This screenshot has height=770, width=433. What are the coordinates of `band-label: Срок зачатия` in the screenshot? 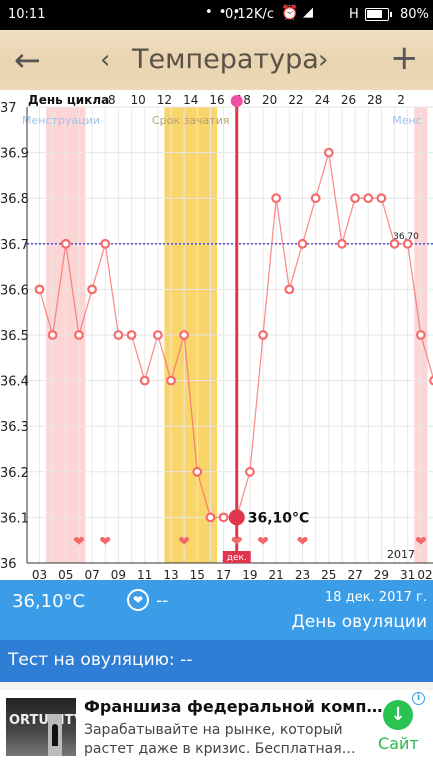 It's located at (191, 120).